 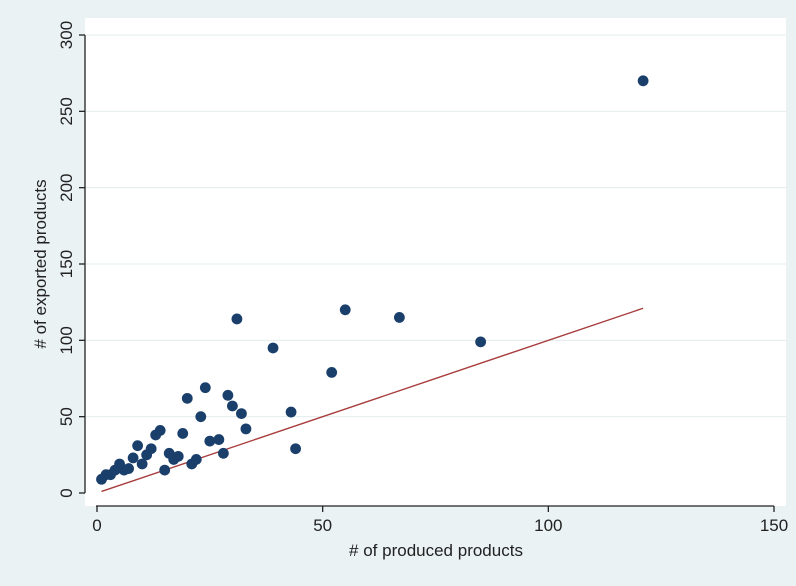 What do you see at coordinates (436, 550) in the screenshot?
I see `x-axis-title: # of produced products` at bounding box center [436, 550].